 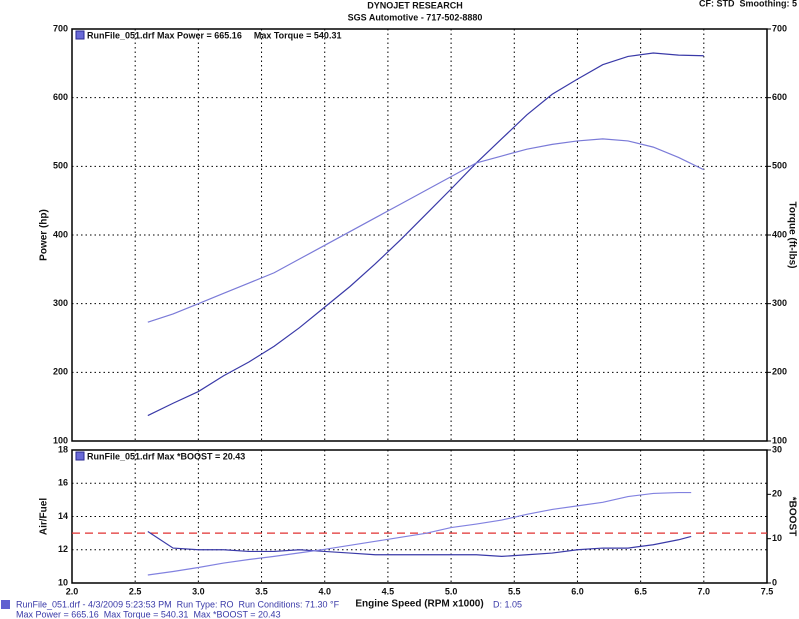 I want to click on x-tick-label: 3.0, so click(x=198, y=591).